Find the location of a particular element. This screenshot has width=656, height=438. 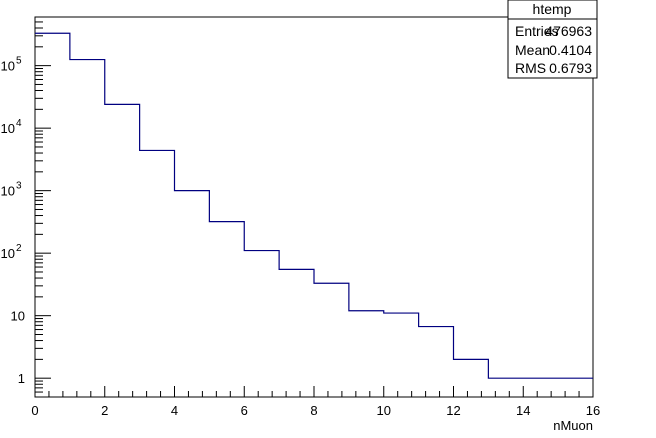

x-tick-label: 4 is located at coordinates (174, 410).